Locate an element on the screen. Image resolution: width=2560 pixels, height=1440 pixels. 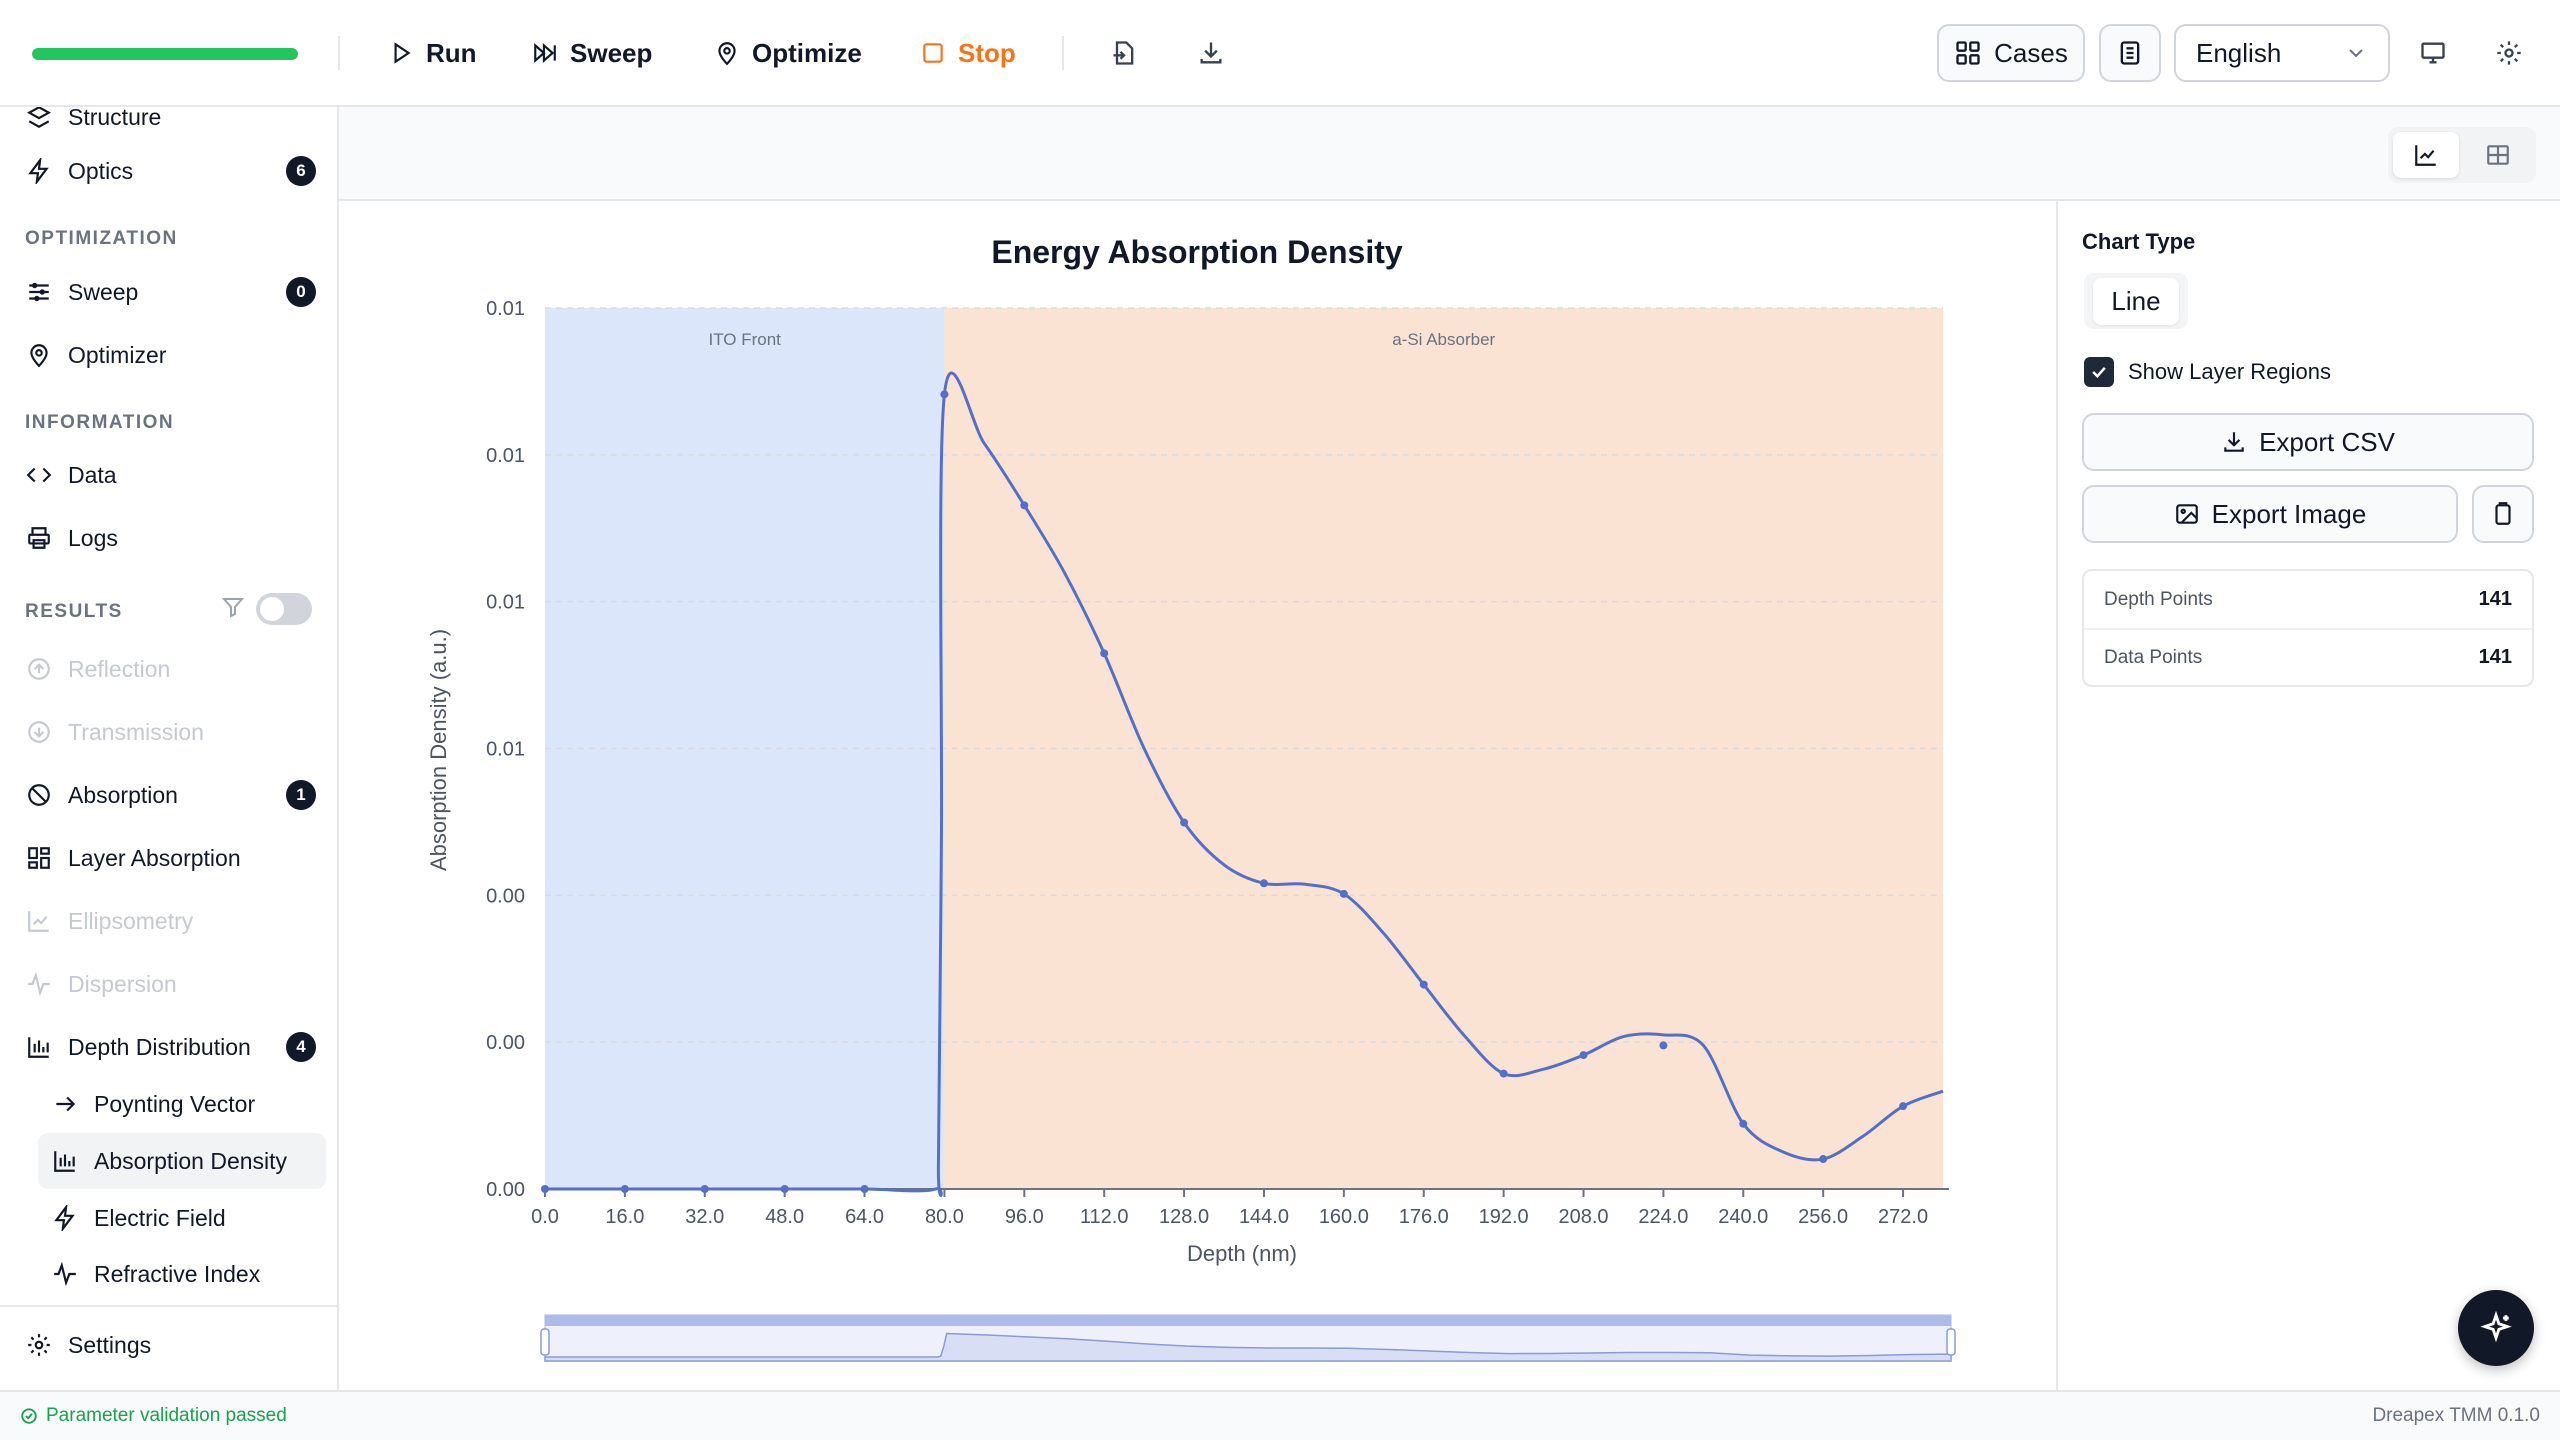
stat-row-depth-points: Depth Points 141 is located at coordinates (2308, 599).